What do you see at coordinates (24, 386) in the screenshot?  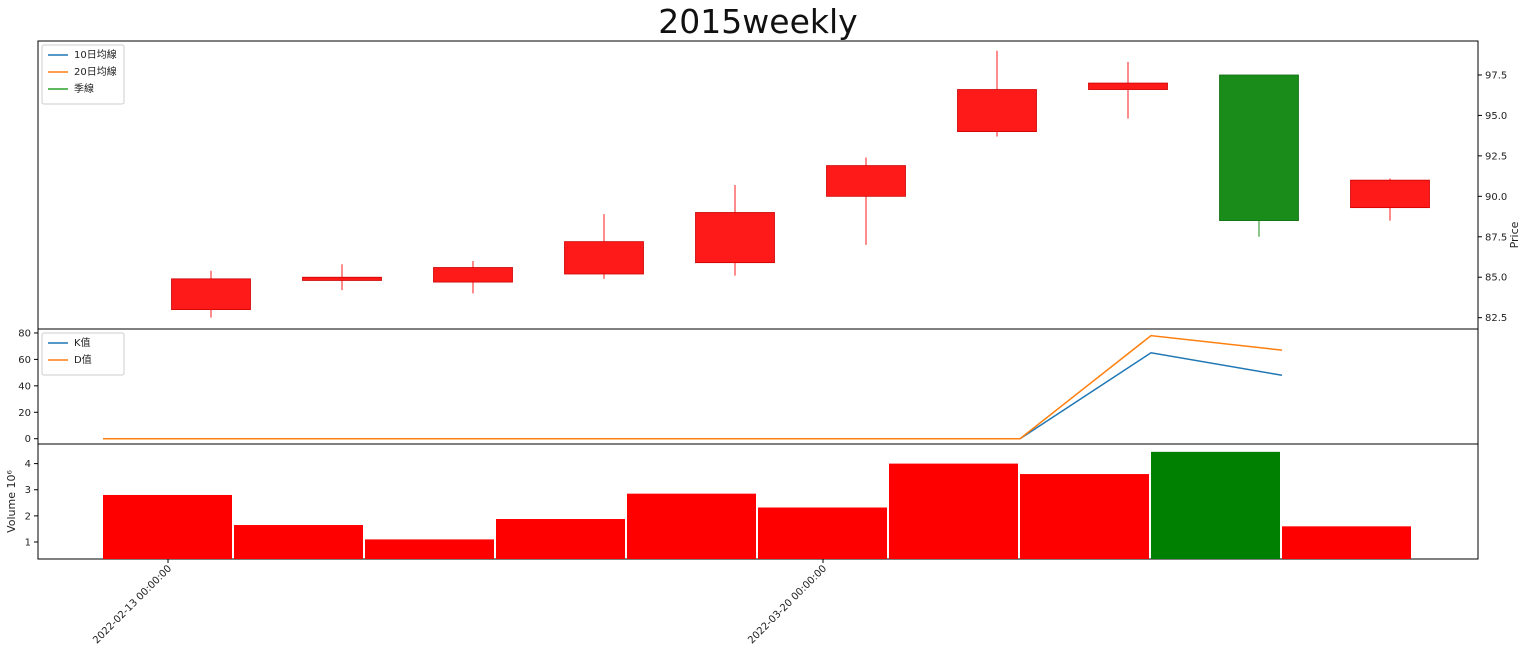 I see `kd-ytick-label: 40` at bounding box center [24, 386].